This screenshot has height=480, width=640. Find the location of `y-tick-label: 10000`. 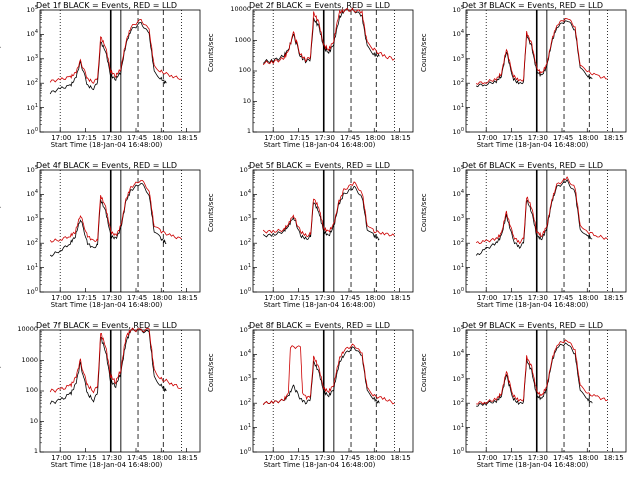

y-tick-label: 10000 is located at coordinates (27, 329).